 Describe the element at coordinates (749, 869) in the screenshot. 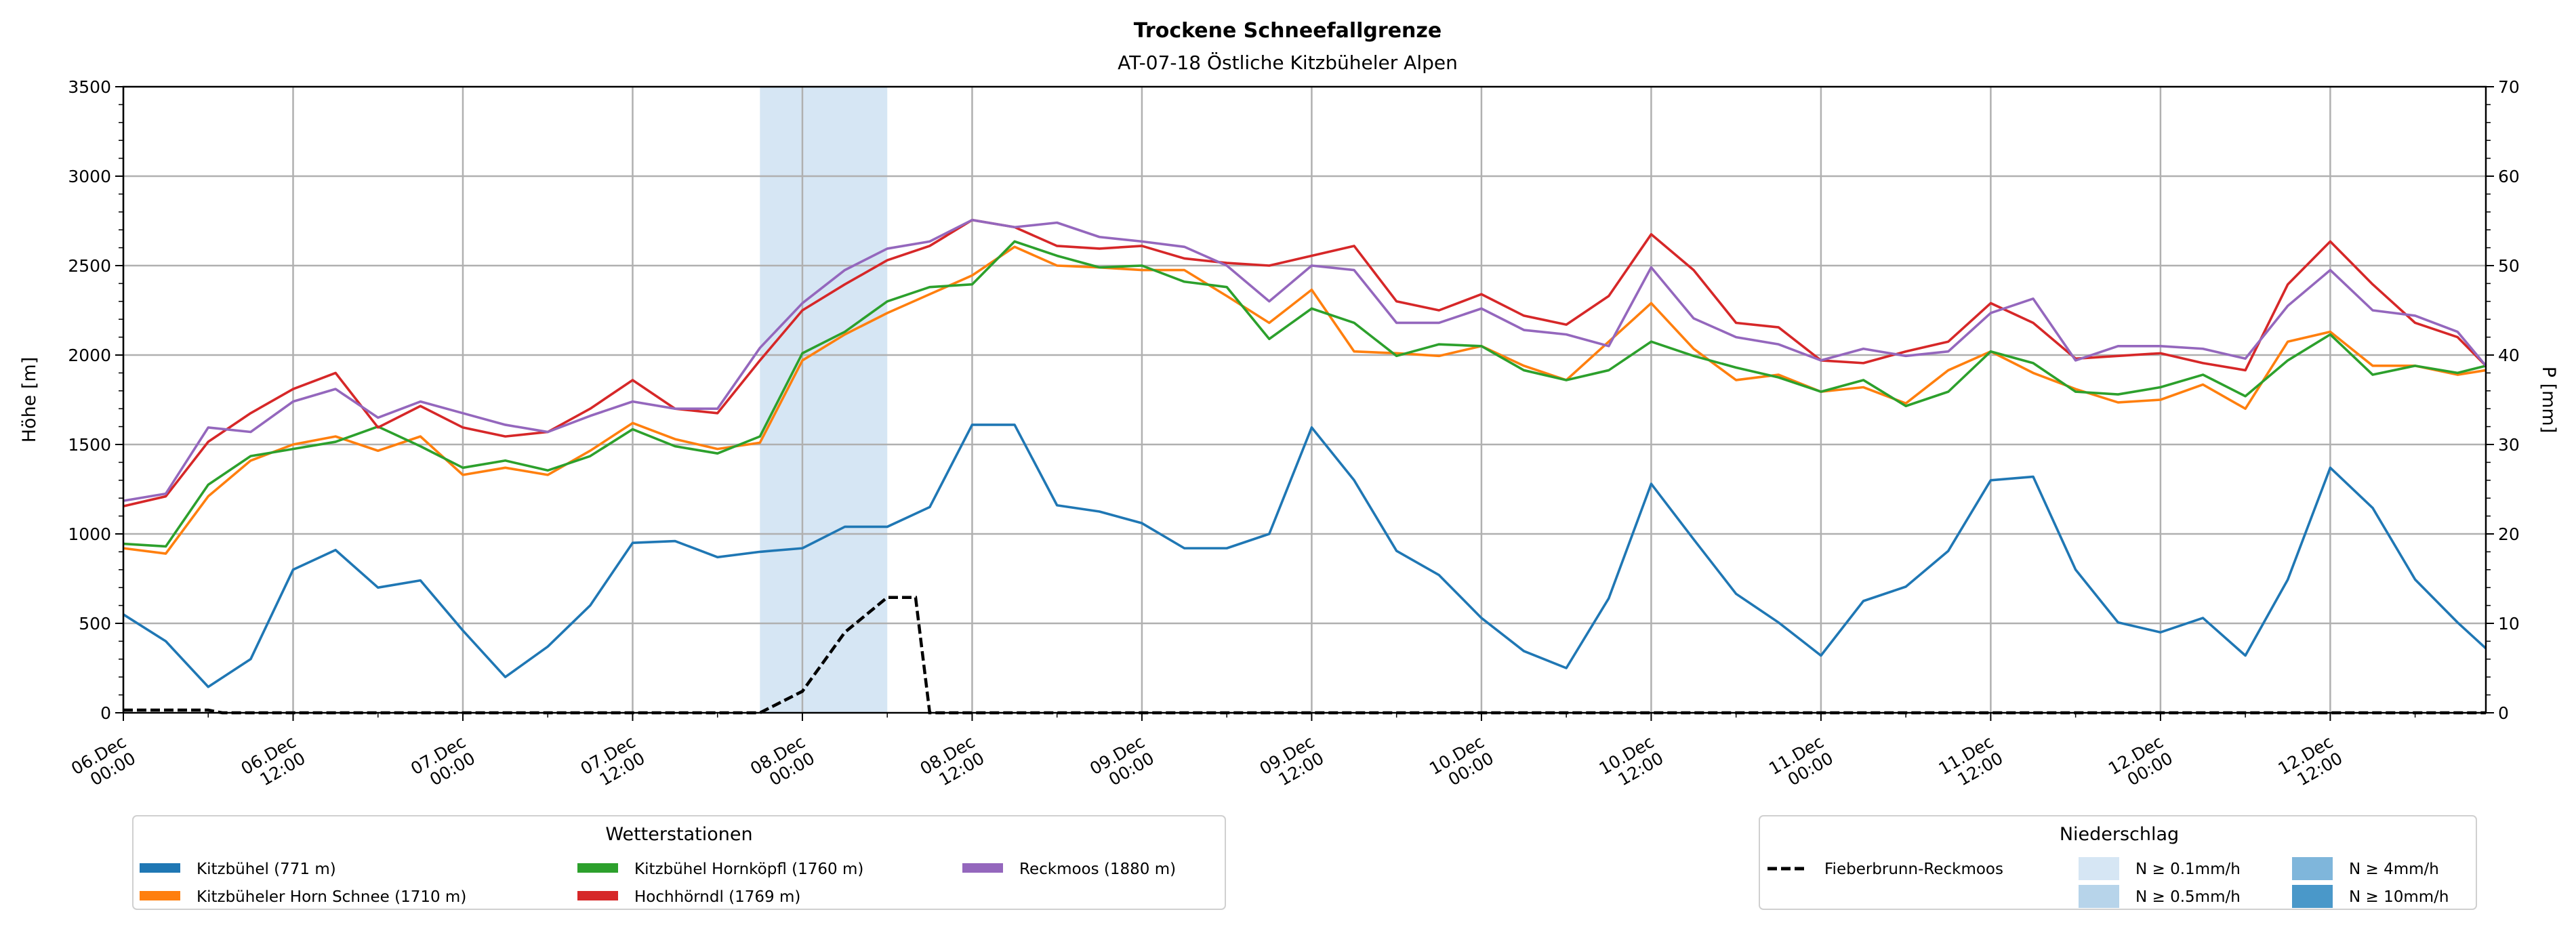

I see `legend-entry-label: Kitzbühel Hornköpfl (1760 m)` at that location.